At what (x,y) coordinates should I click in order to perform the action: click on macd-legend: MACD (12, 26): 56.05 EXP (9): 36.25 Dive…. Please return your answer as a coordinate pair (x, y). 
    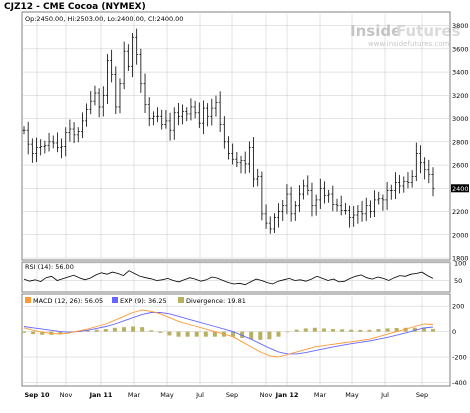
    Looking at the image, I should click on (135, 301).